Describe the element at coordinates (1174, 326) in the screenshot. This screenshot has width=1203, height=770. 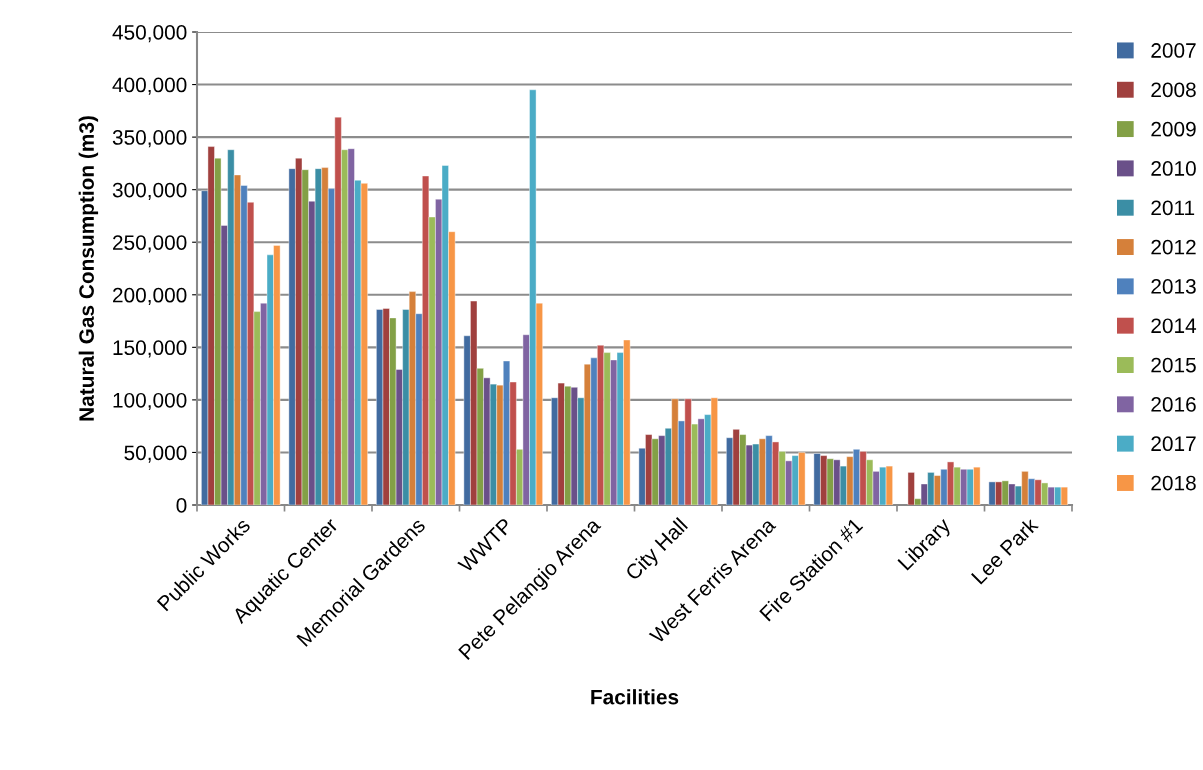
I see `legend-label: 2014` at that location.